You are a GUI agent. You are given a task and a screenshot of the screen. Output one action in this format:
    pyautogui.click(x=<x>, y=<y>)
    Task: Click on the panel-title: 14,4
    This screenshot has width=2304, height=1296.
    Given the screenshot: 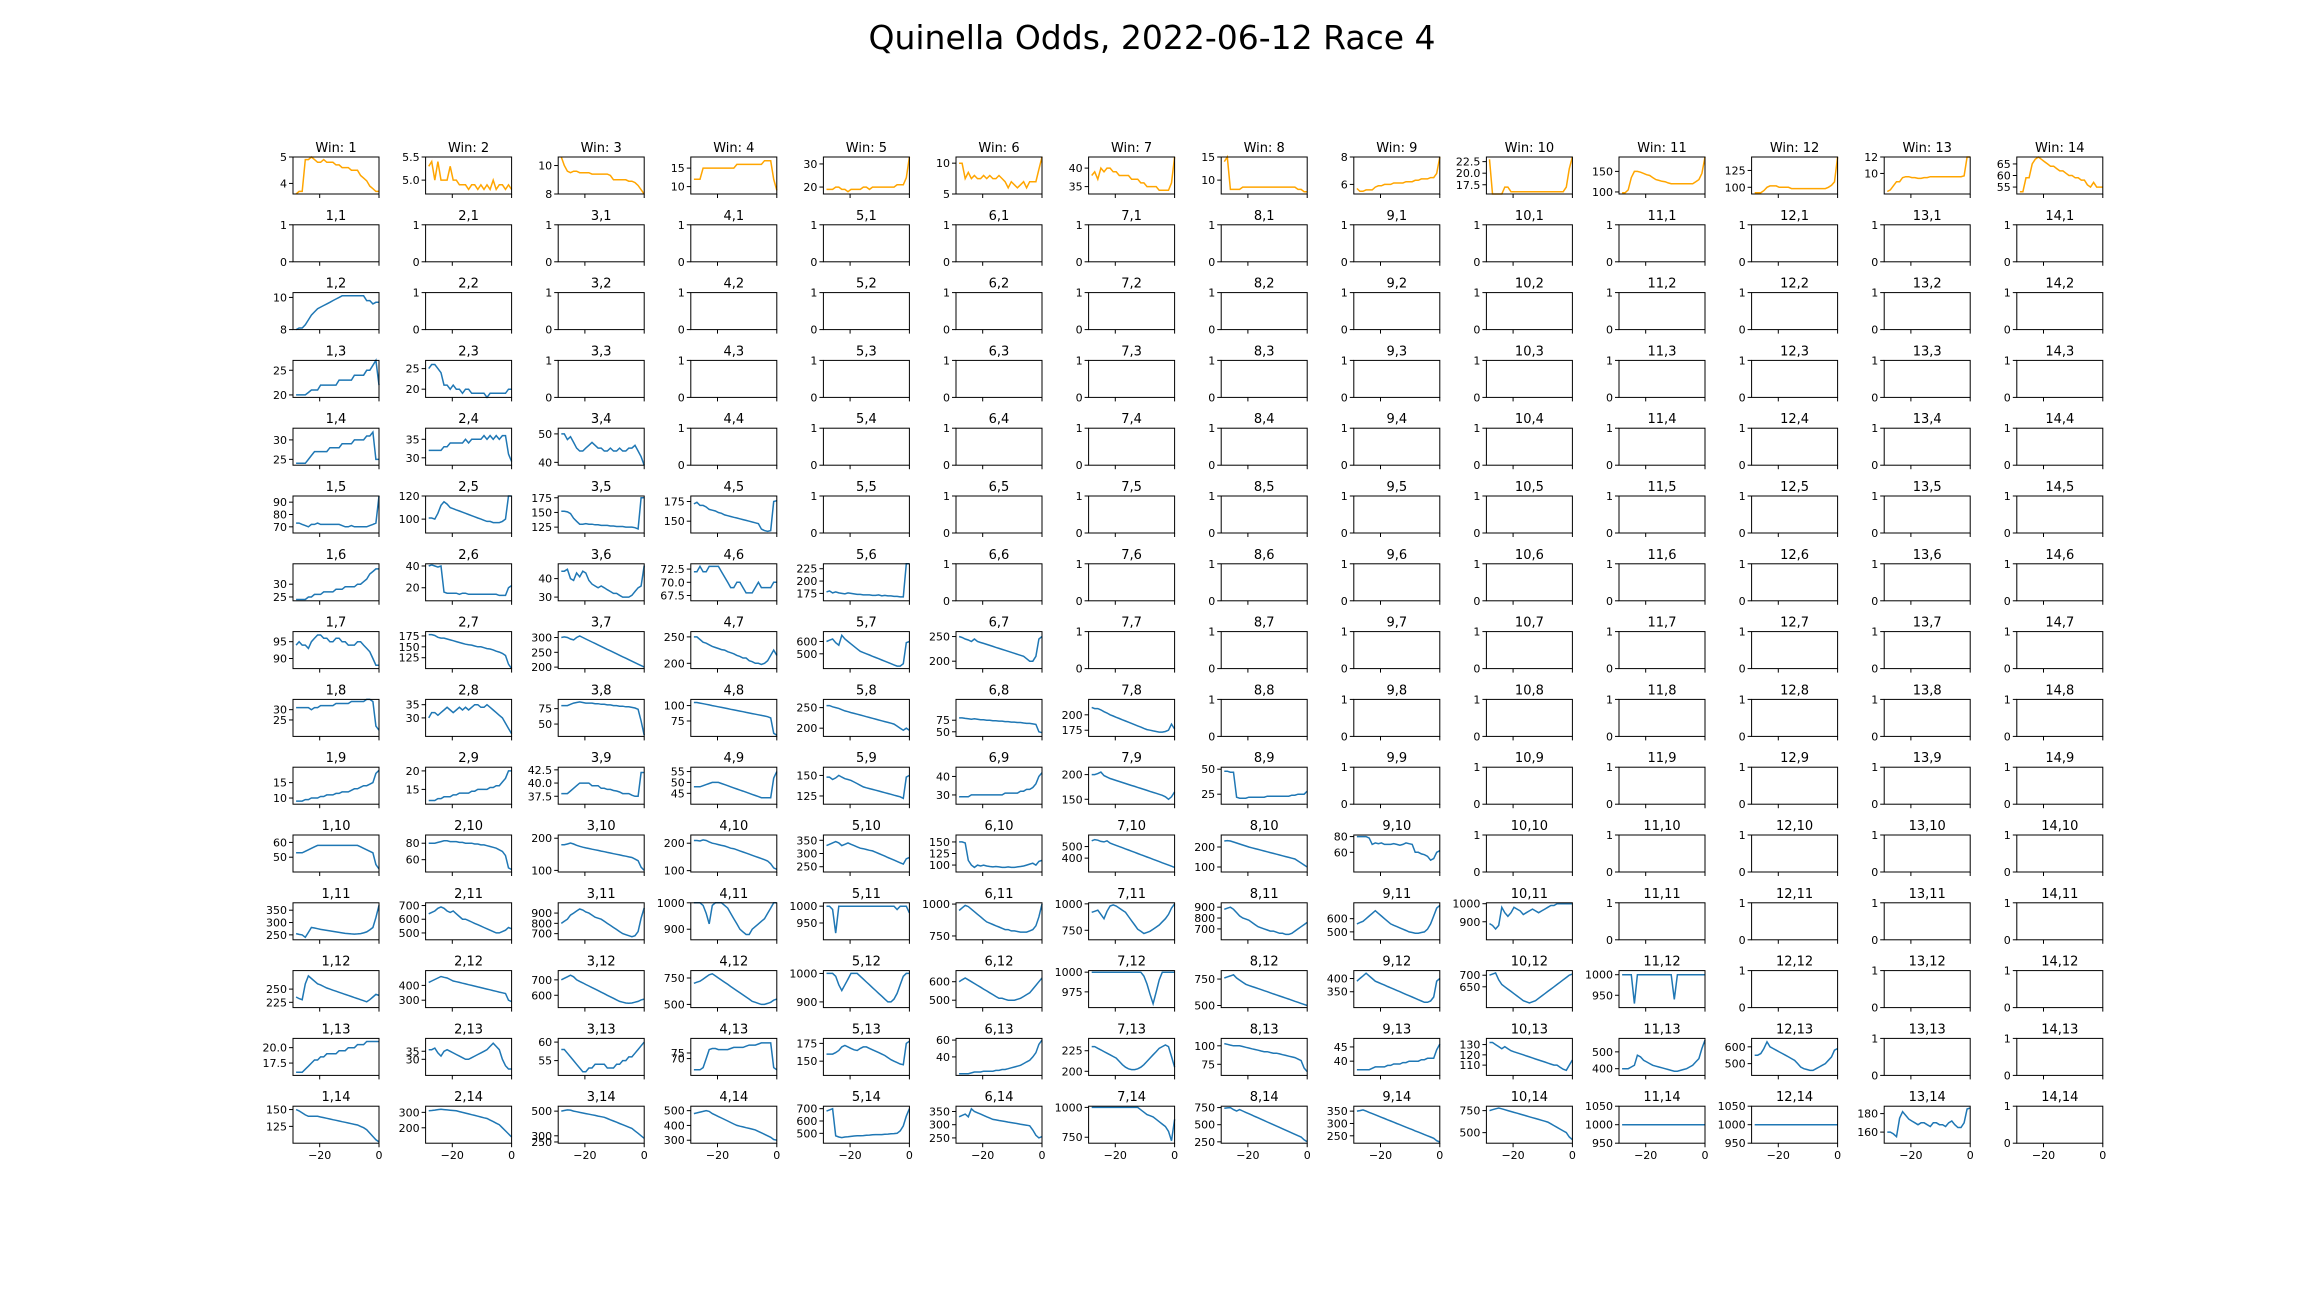 What is the action you would take?
    pyautogui.click(x=2059, y=419)
    